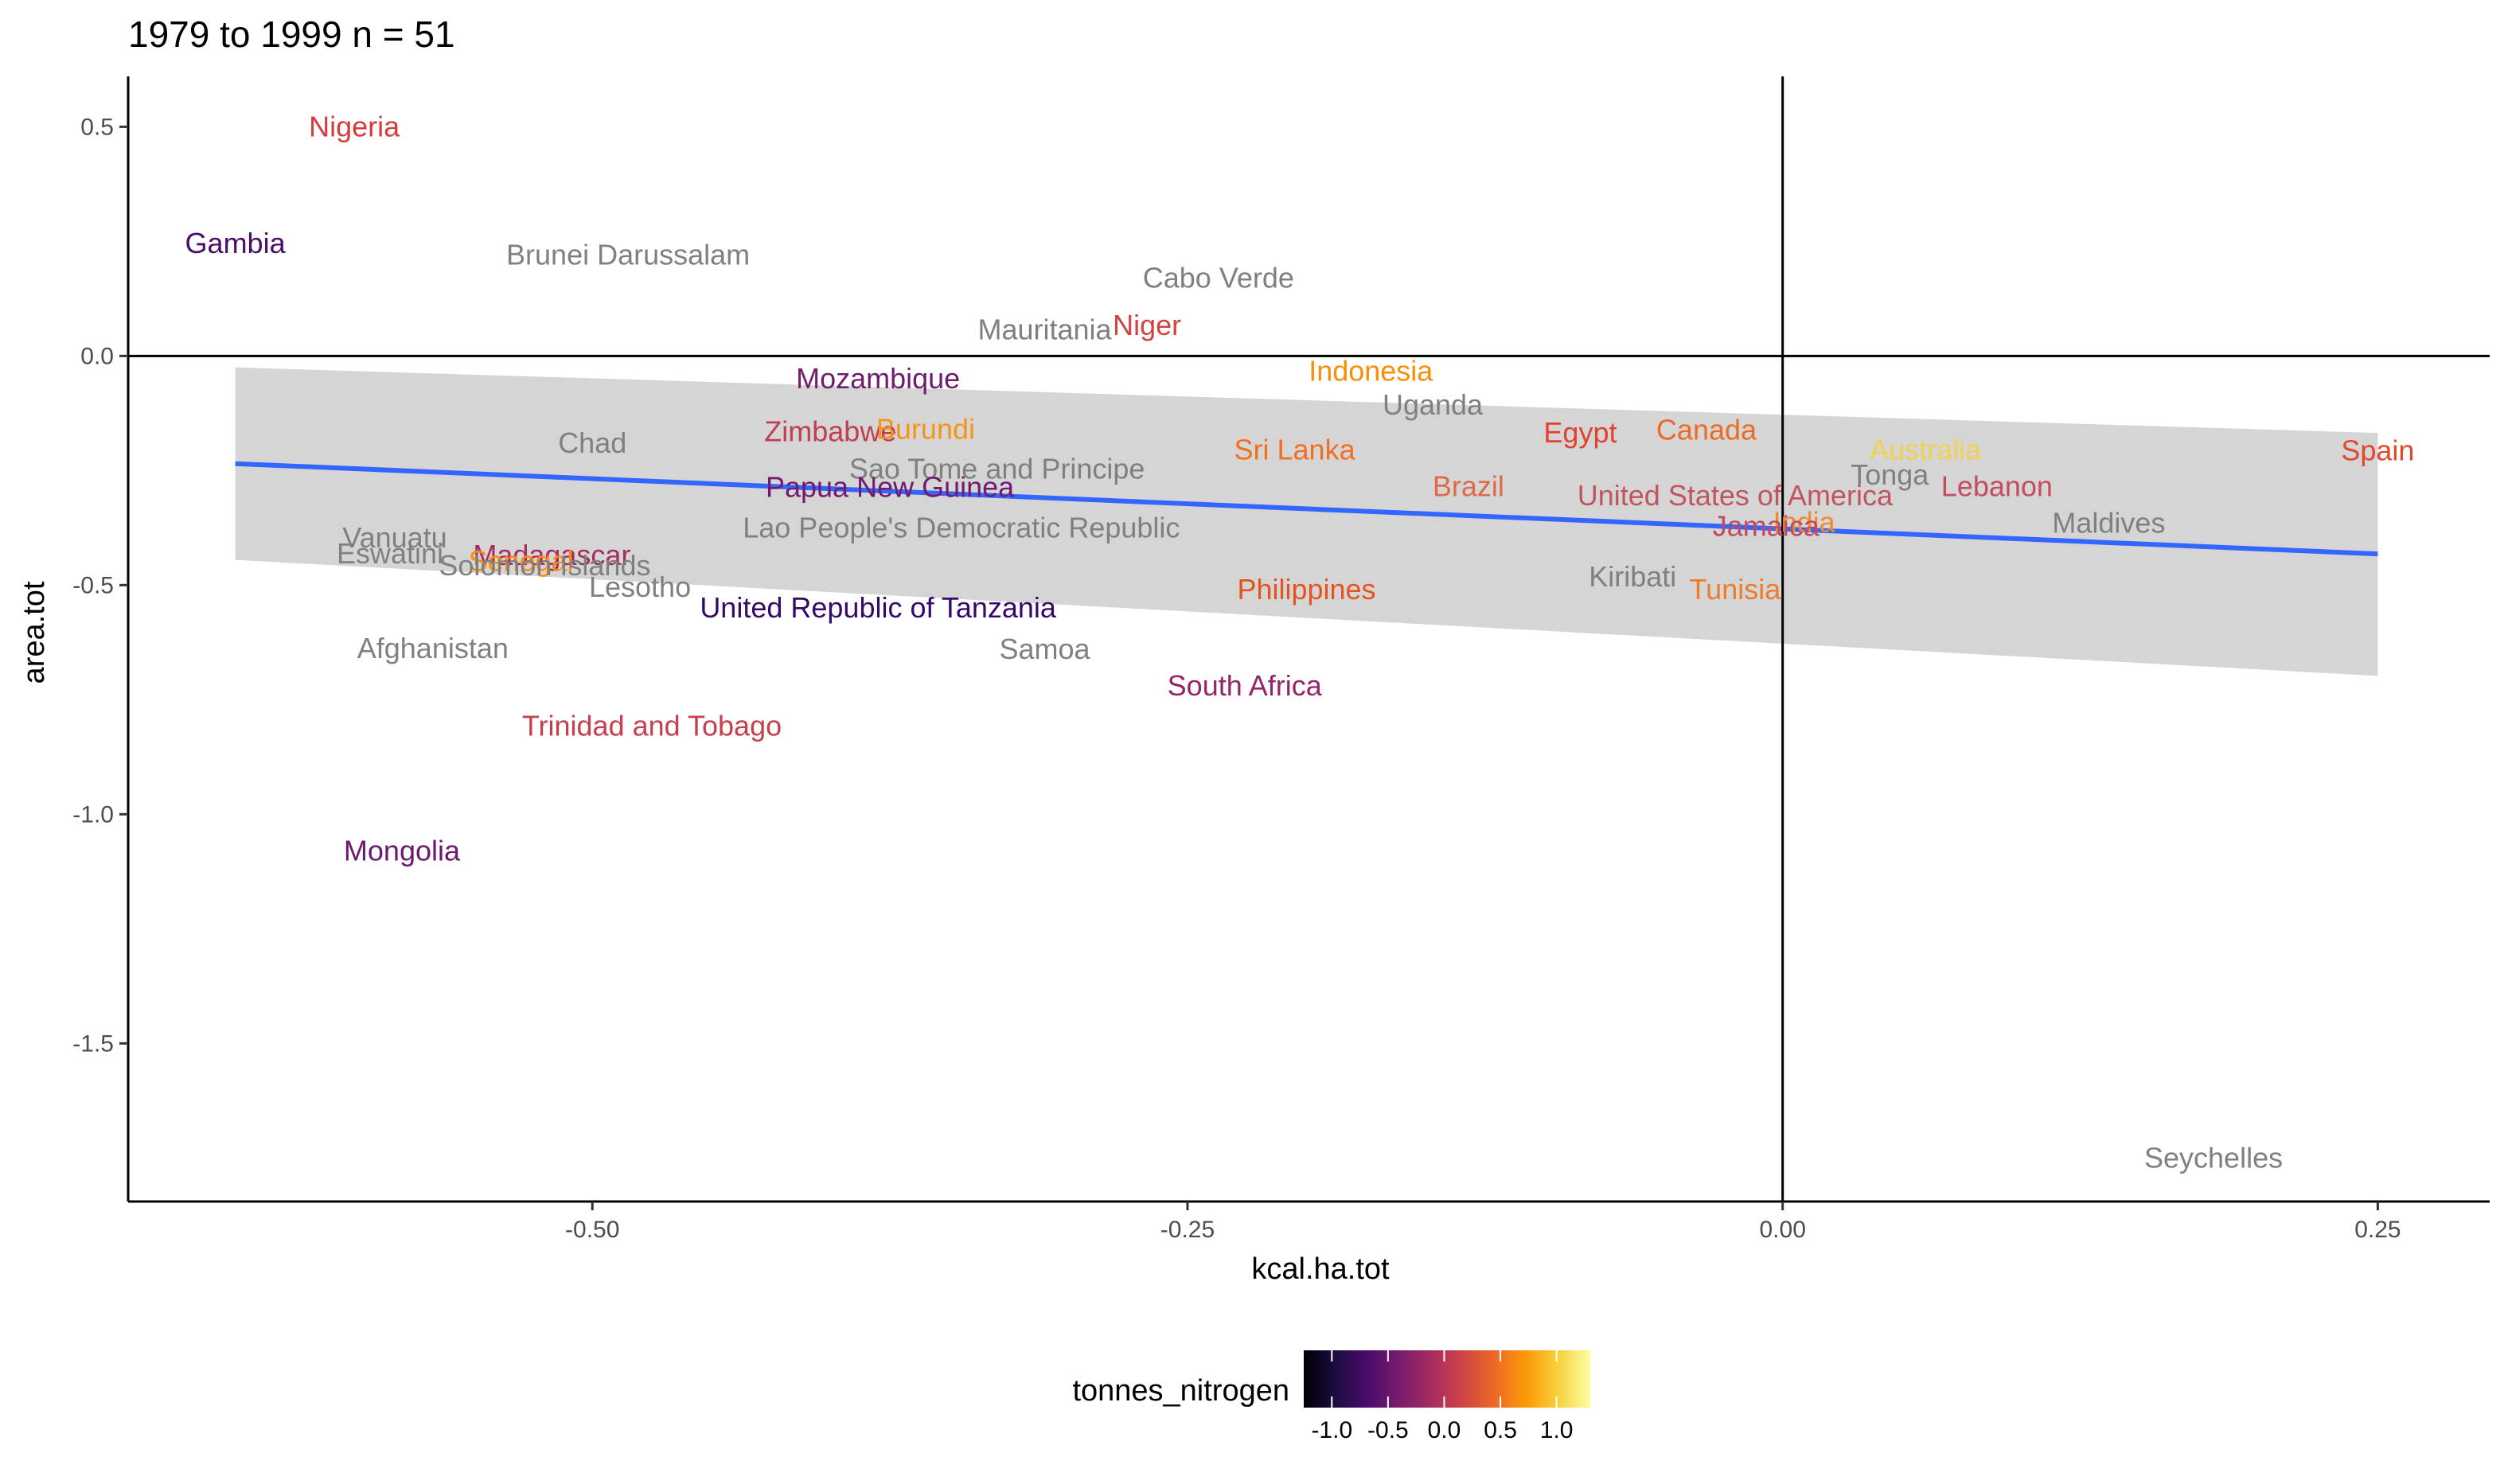 The width and height of the screenshot is (2504, 1484). What do you see at coordinates (1500, 1430) in the screenshot?
I see `legend-tick-label: 0.5` at bounding box center [1500, 1430].